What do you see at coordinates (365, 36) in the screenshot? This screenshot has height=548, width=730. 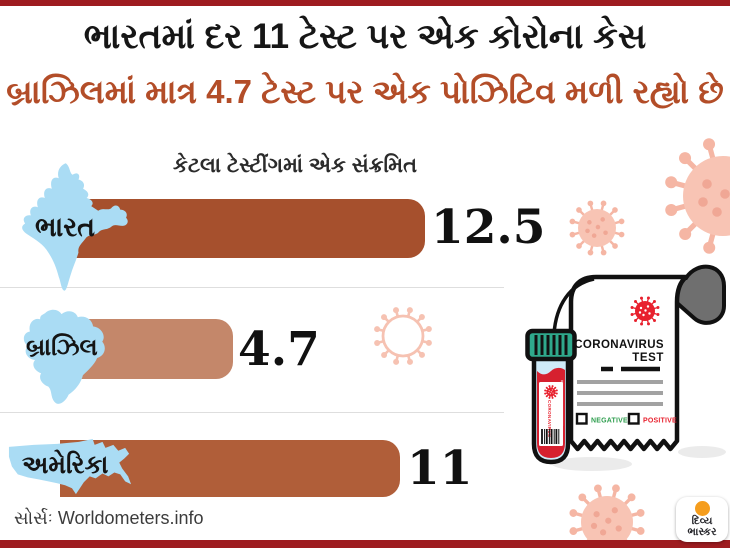 I see `headline: ભારતમાં દર 11 ટેસ્ટ પર એક કોરોના કેસ` at bounding box center [365, 36].